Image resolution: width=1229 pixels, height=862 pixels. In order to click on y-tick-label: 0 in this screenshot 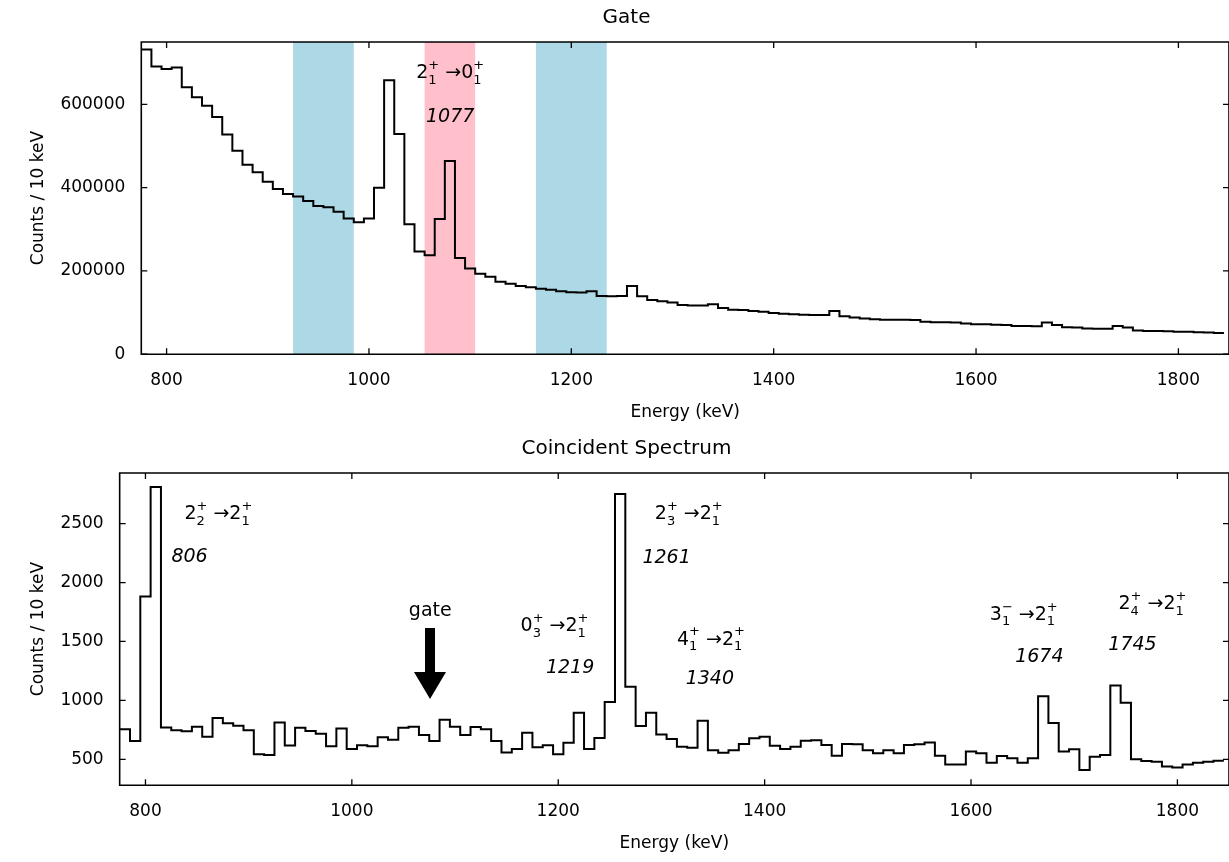, I will do `click(120, 352)`.